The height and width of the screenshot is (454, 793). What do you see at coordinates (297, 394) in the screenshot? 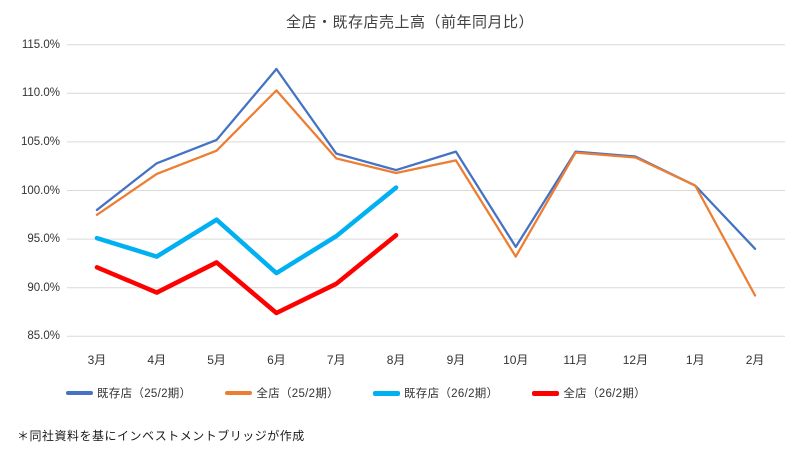
I see `legend-label: 全店（25/2期）` at bounding box center [297, 394].